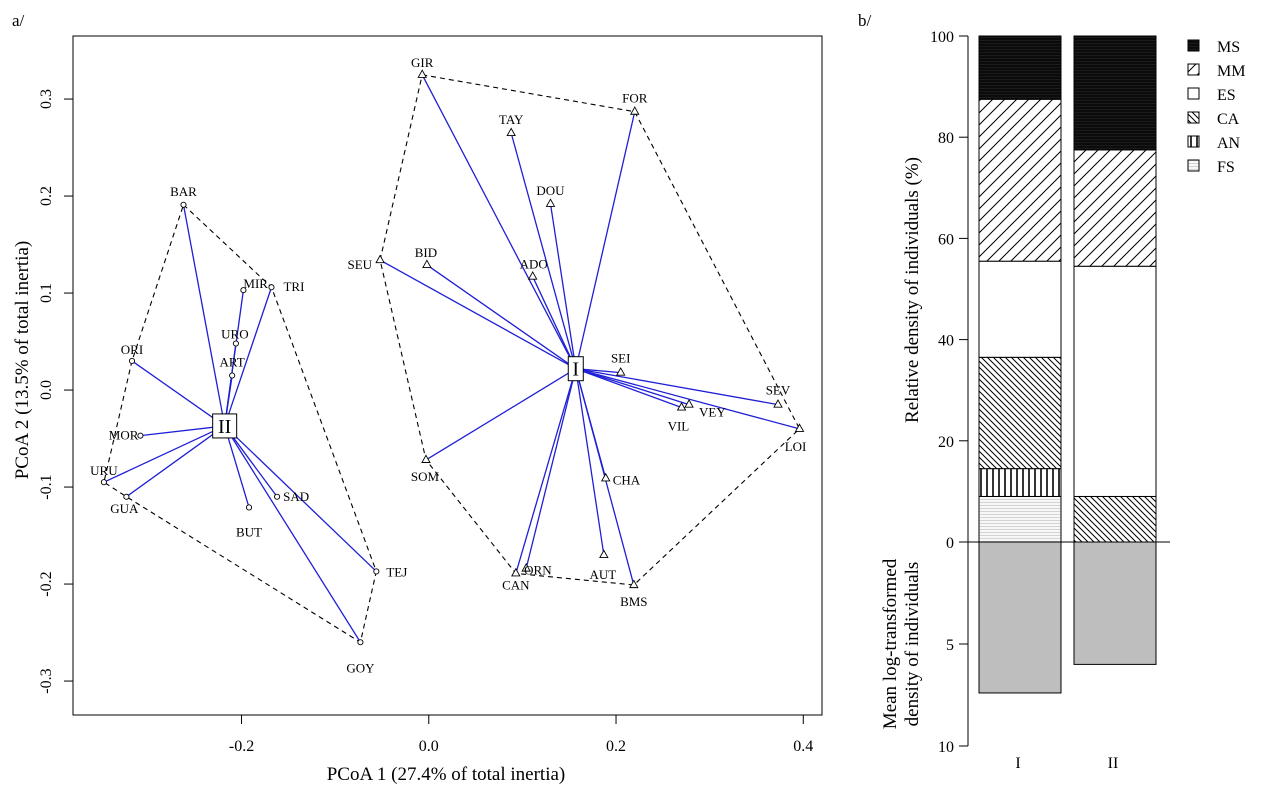  I want to click on relative-tick-label: 40, so click(946, 341).